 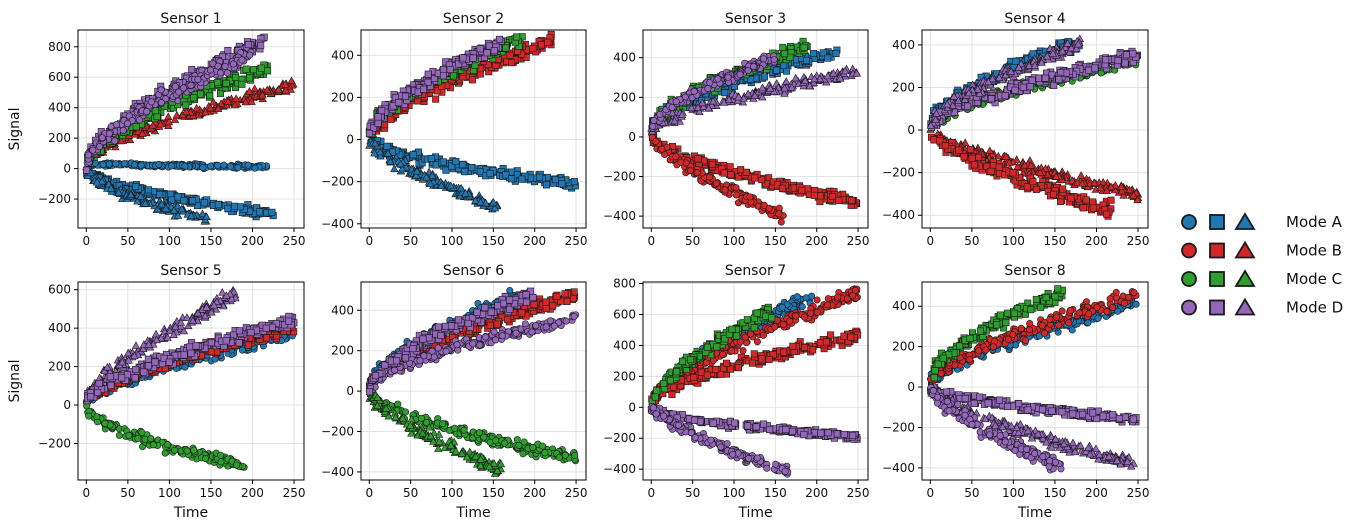 What do you see at coordinates (619, 216) in the screenshot?
I see `y-tick-label: −400` at bounding box center [619, 216].